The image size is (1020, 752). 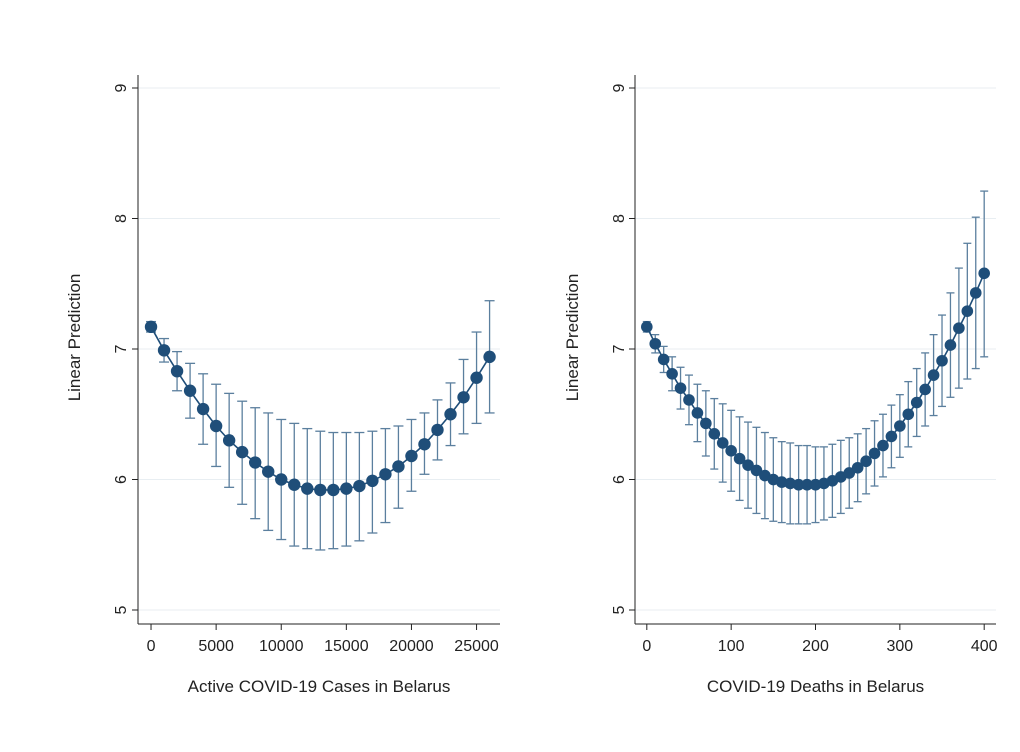 What do you see at coordinates (216, 646) in the screenshot?
I see `x-tick-label: 5000` at bounding box center [216, 646].